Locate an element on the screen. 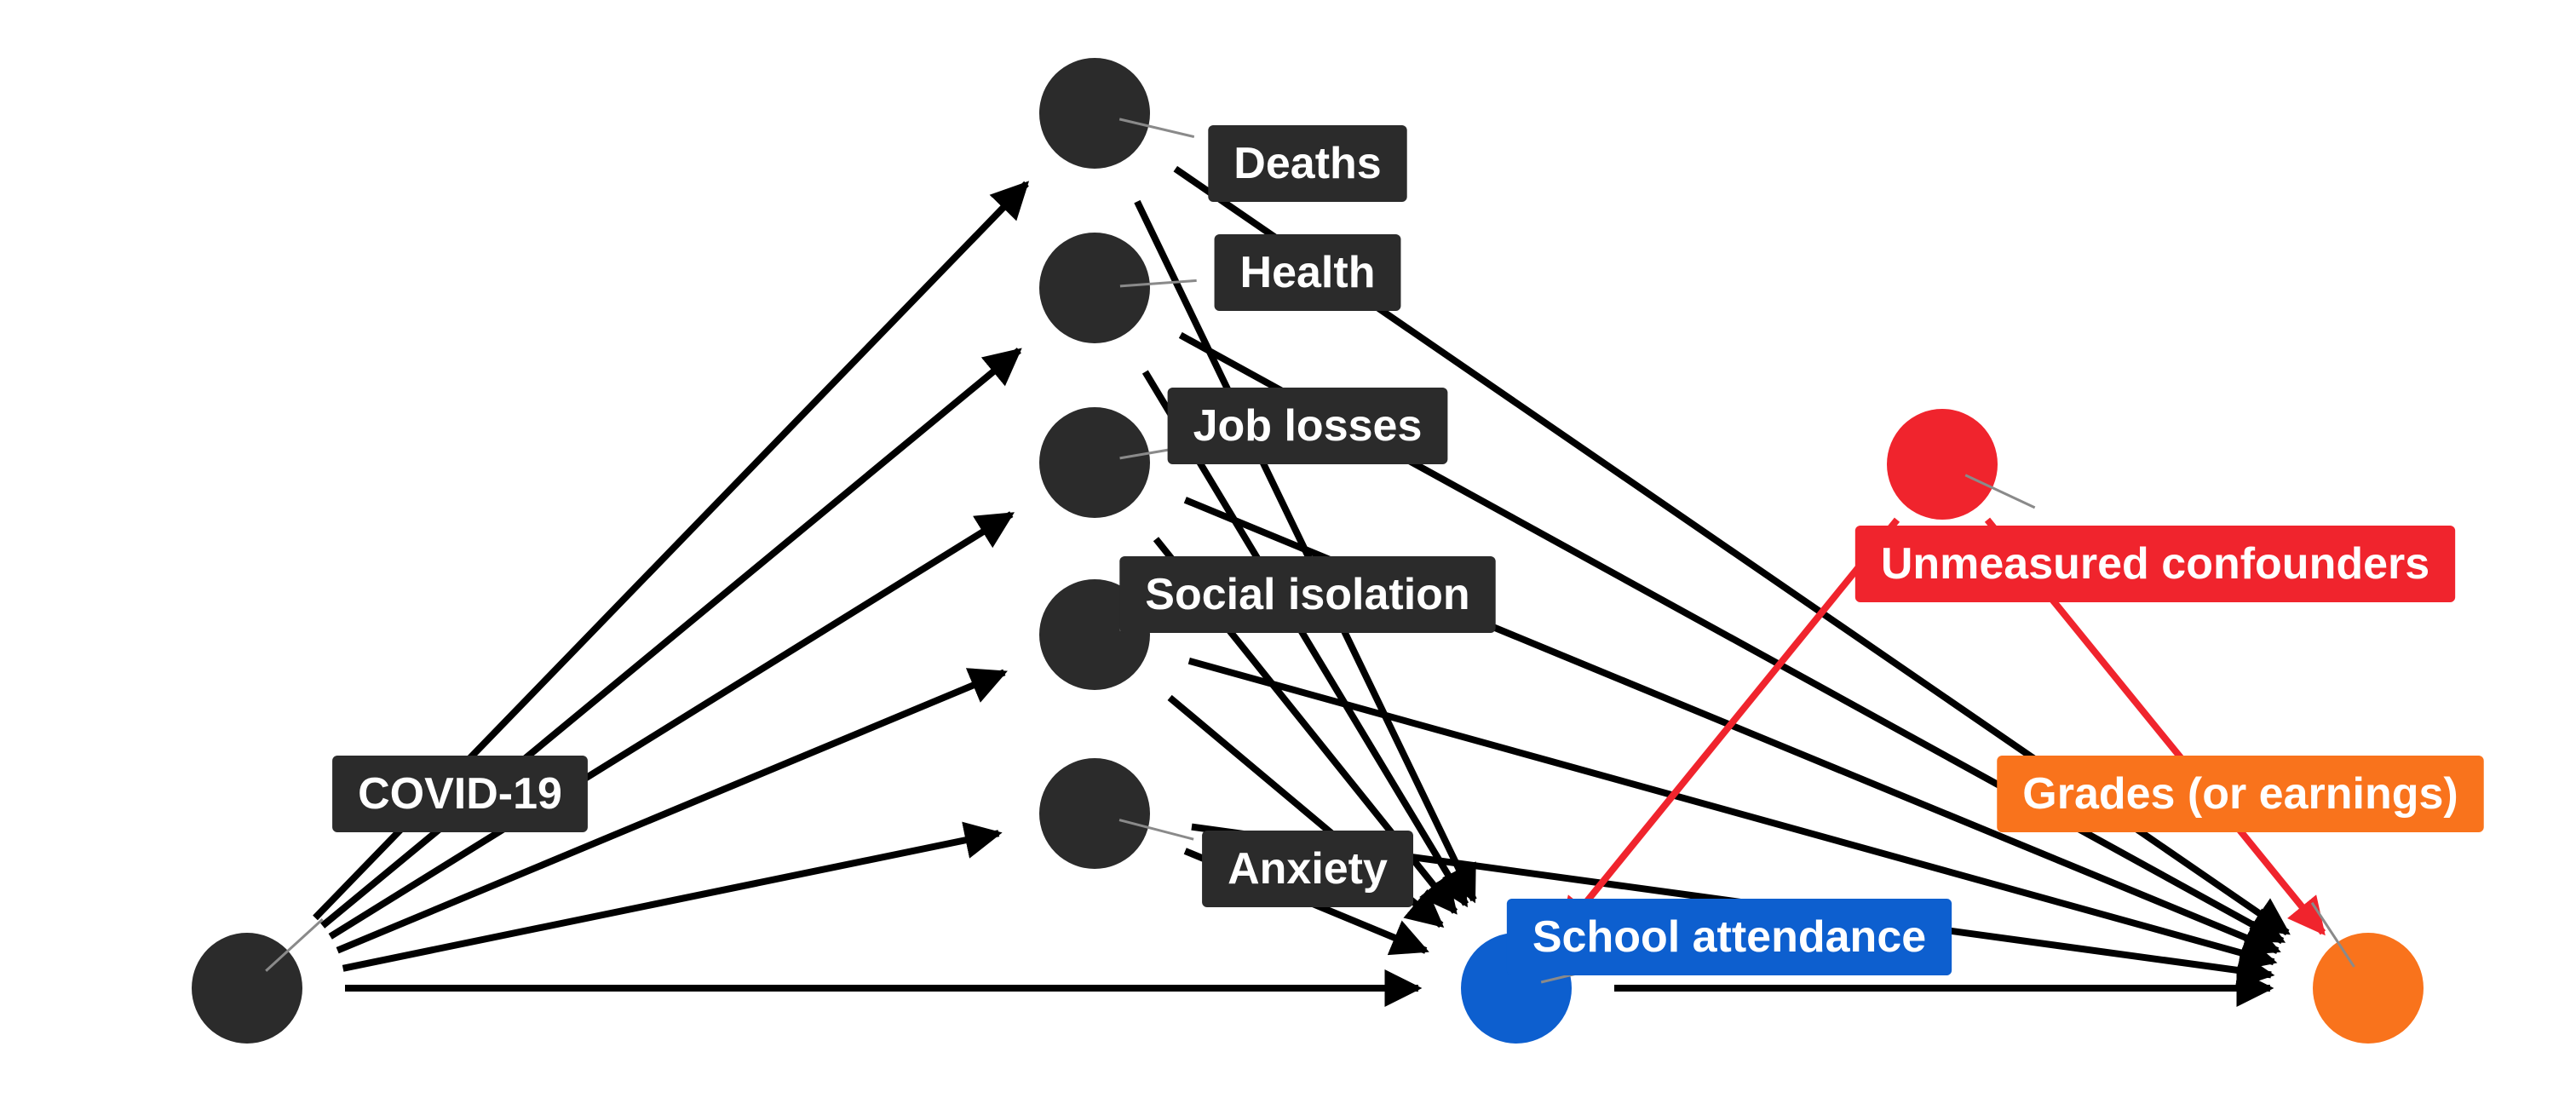  label-box-anxiety is located at coordinates (1308, 869).